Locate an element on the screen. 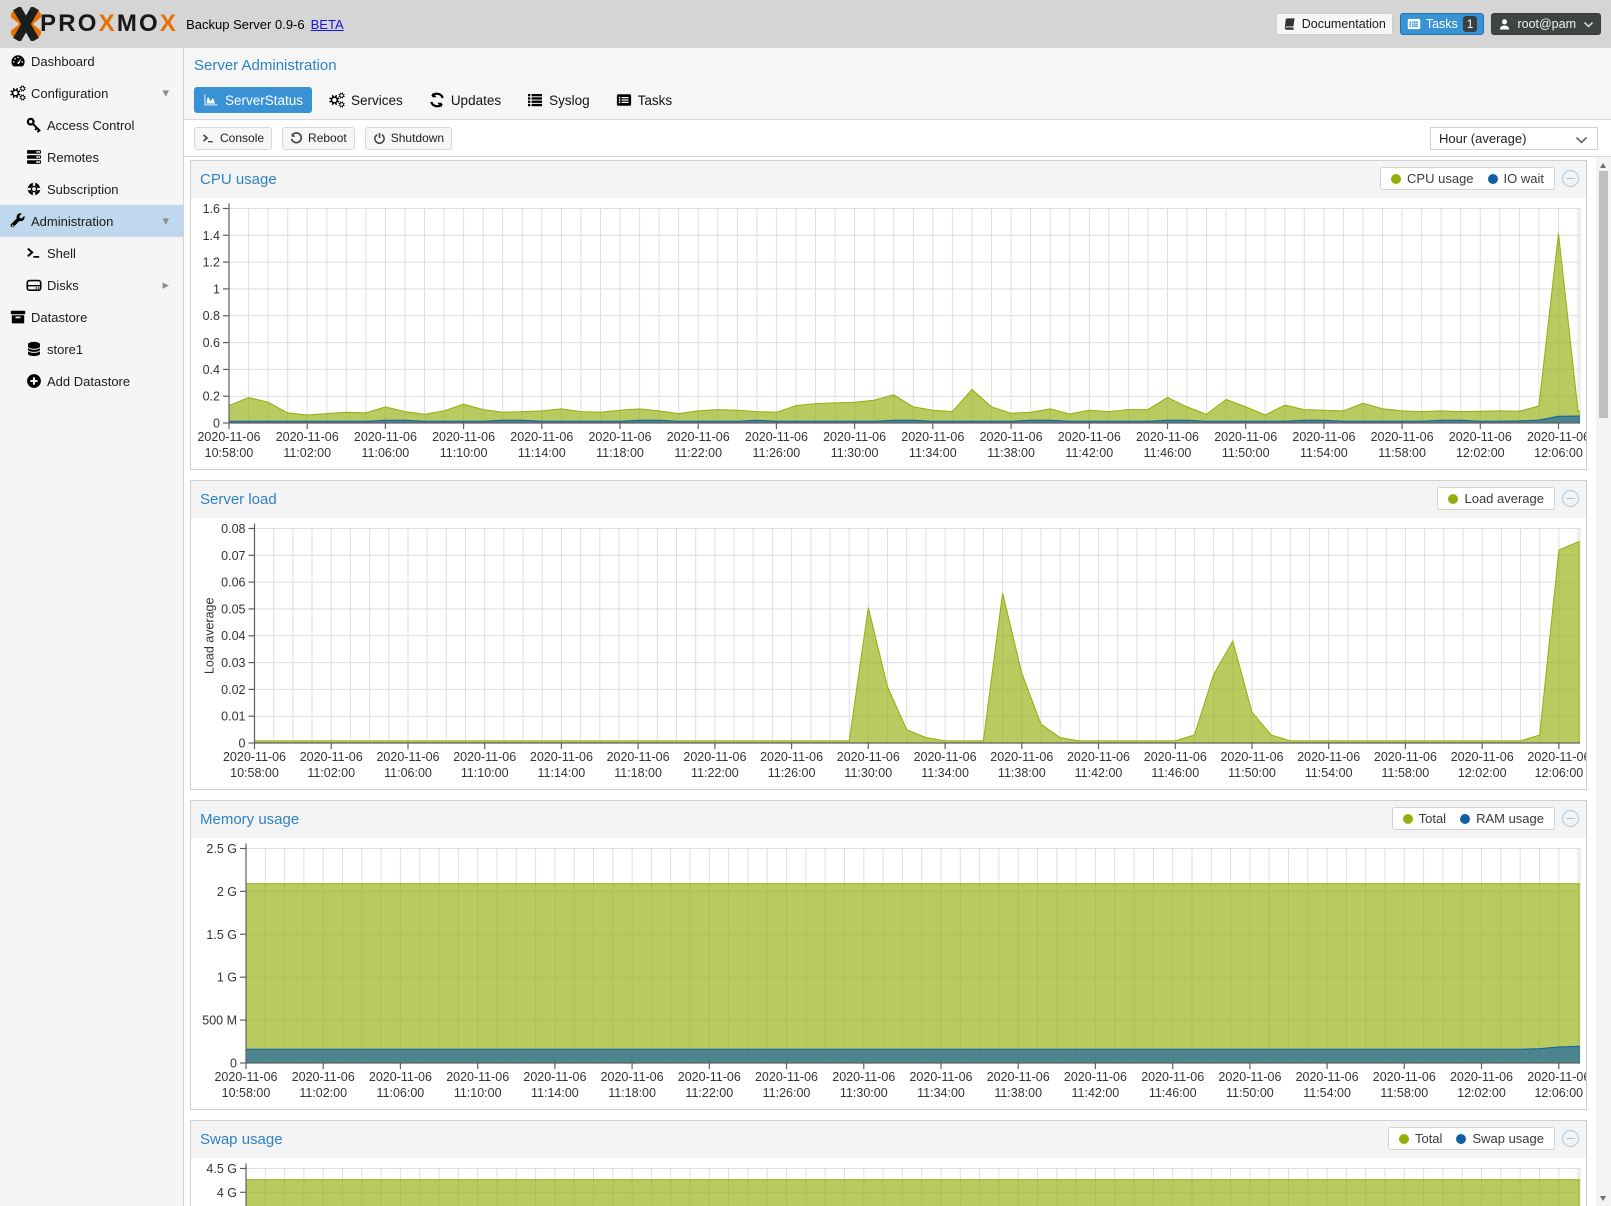 The width and height of the screenshot is (1611, 1206). svg-text: 1.2 is located at coordinates (211, 263).